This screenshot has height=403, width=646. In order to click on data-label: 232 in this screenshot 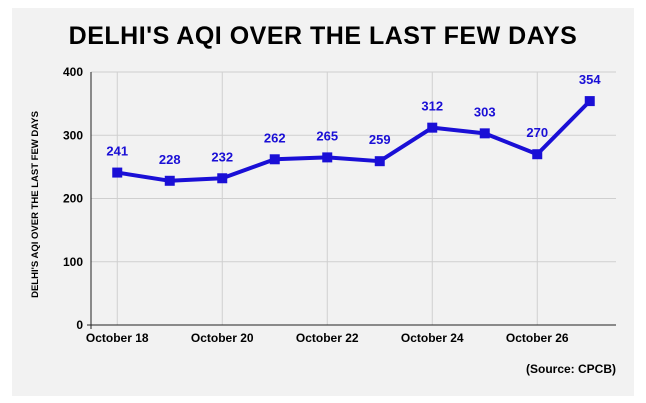, I will do `click(222, 156)`.